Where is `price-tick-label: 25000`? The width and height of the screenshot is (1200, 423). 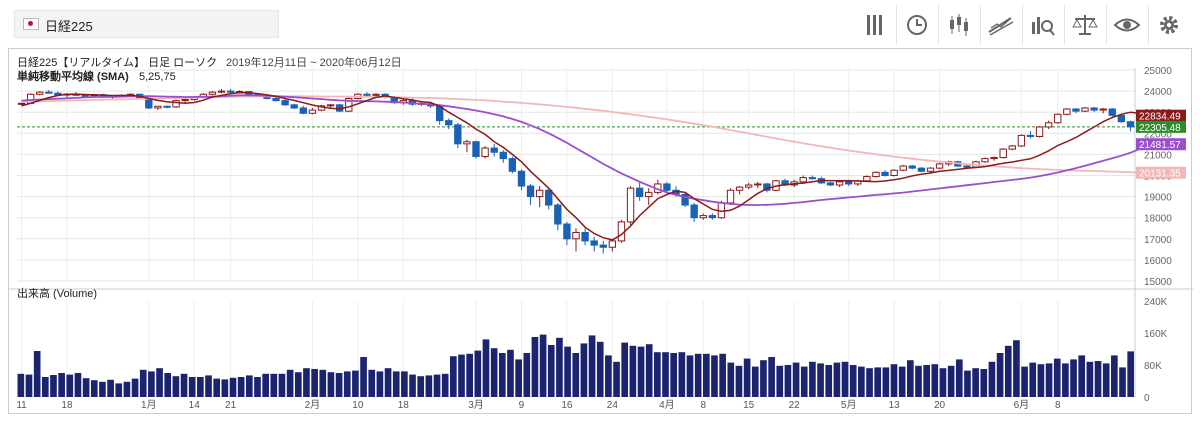
price-tick-label: 25000 is located at coordinates (1158, 71).